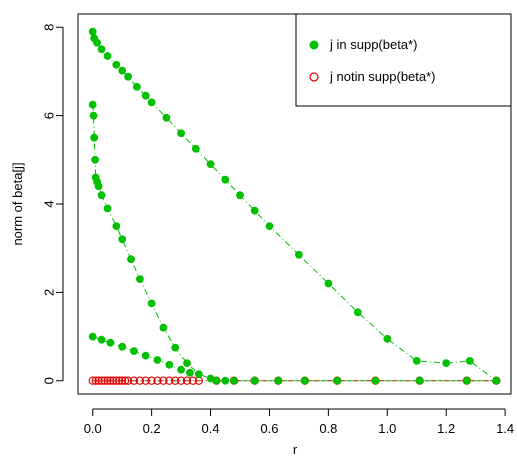 This screenshot has width=517, height=461. Describe the element at coordinates (93, 428) in the screenshot. I see `x-tick-label: 0.0` at that location.